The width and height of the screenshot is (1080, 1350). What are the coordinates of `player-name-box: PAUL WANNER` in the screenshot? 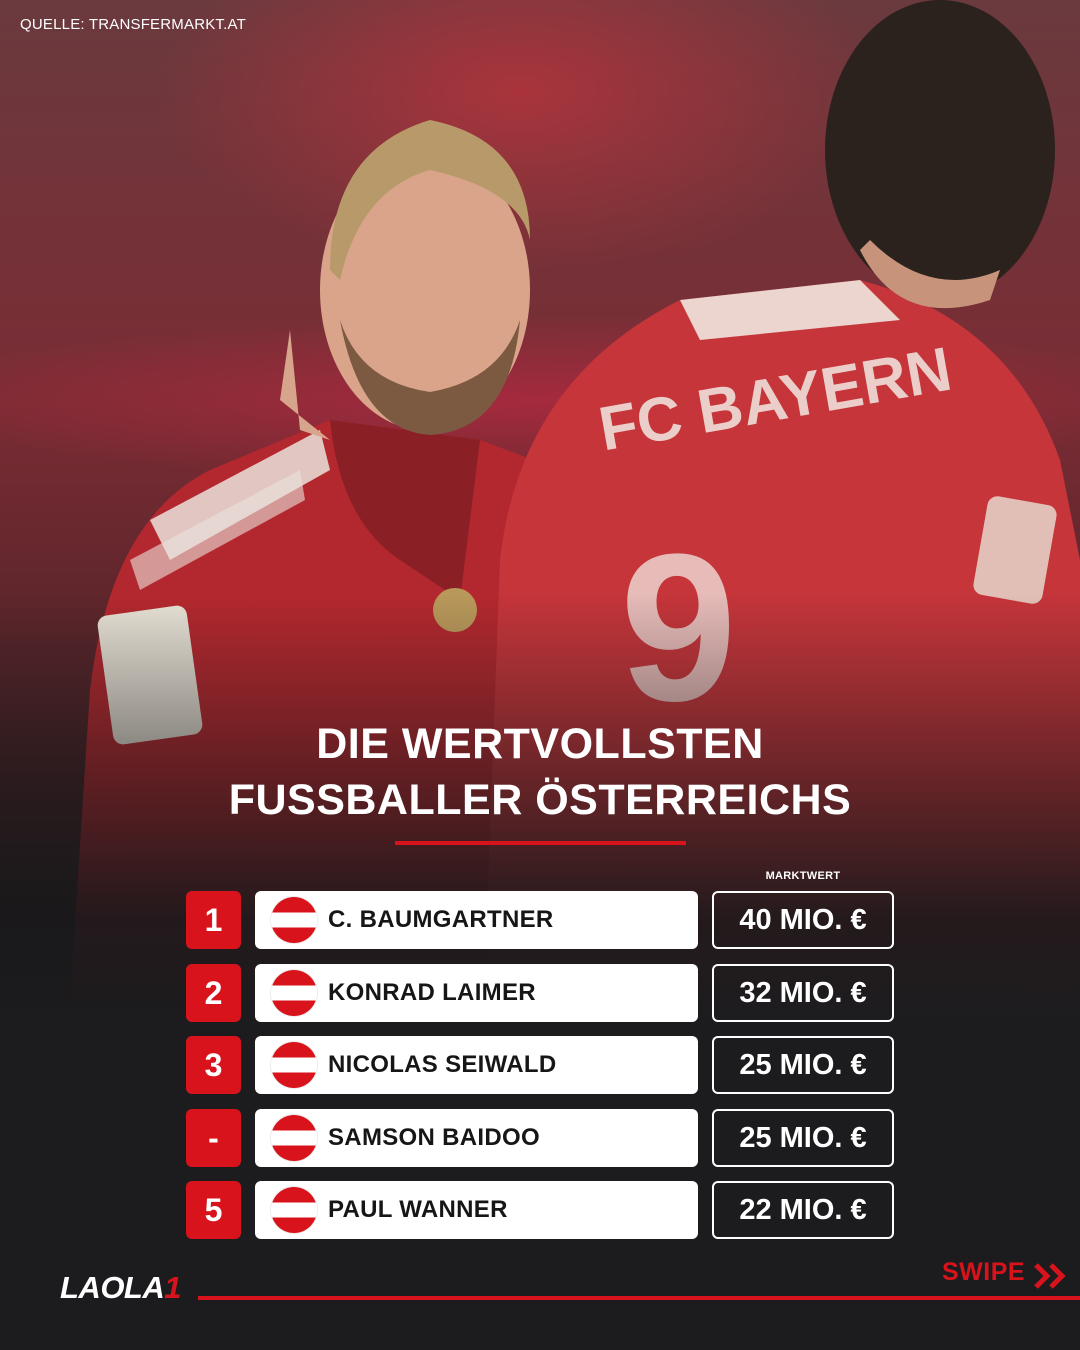 It's located at (476, 1210).